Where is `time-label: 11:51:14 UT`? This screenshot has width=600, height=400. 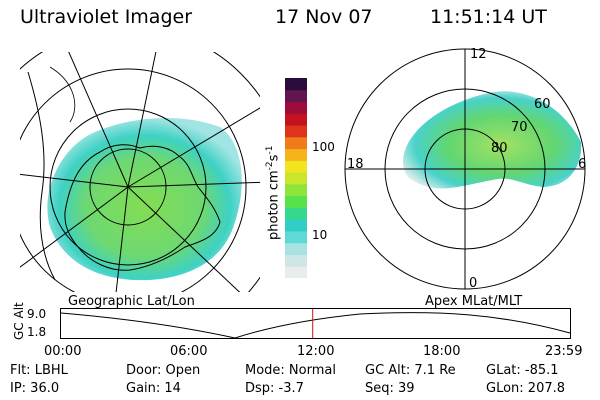
time-label: 11:51:14 UT is located at coordinates (488, 17).